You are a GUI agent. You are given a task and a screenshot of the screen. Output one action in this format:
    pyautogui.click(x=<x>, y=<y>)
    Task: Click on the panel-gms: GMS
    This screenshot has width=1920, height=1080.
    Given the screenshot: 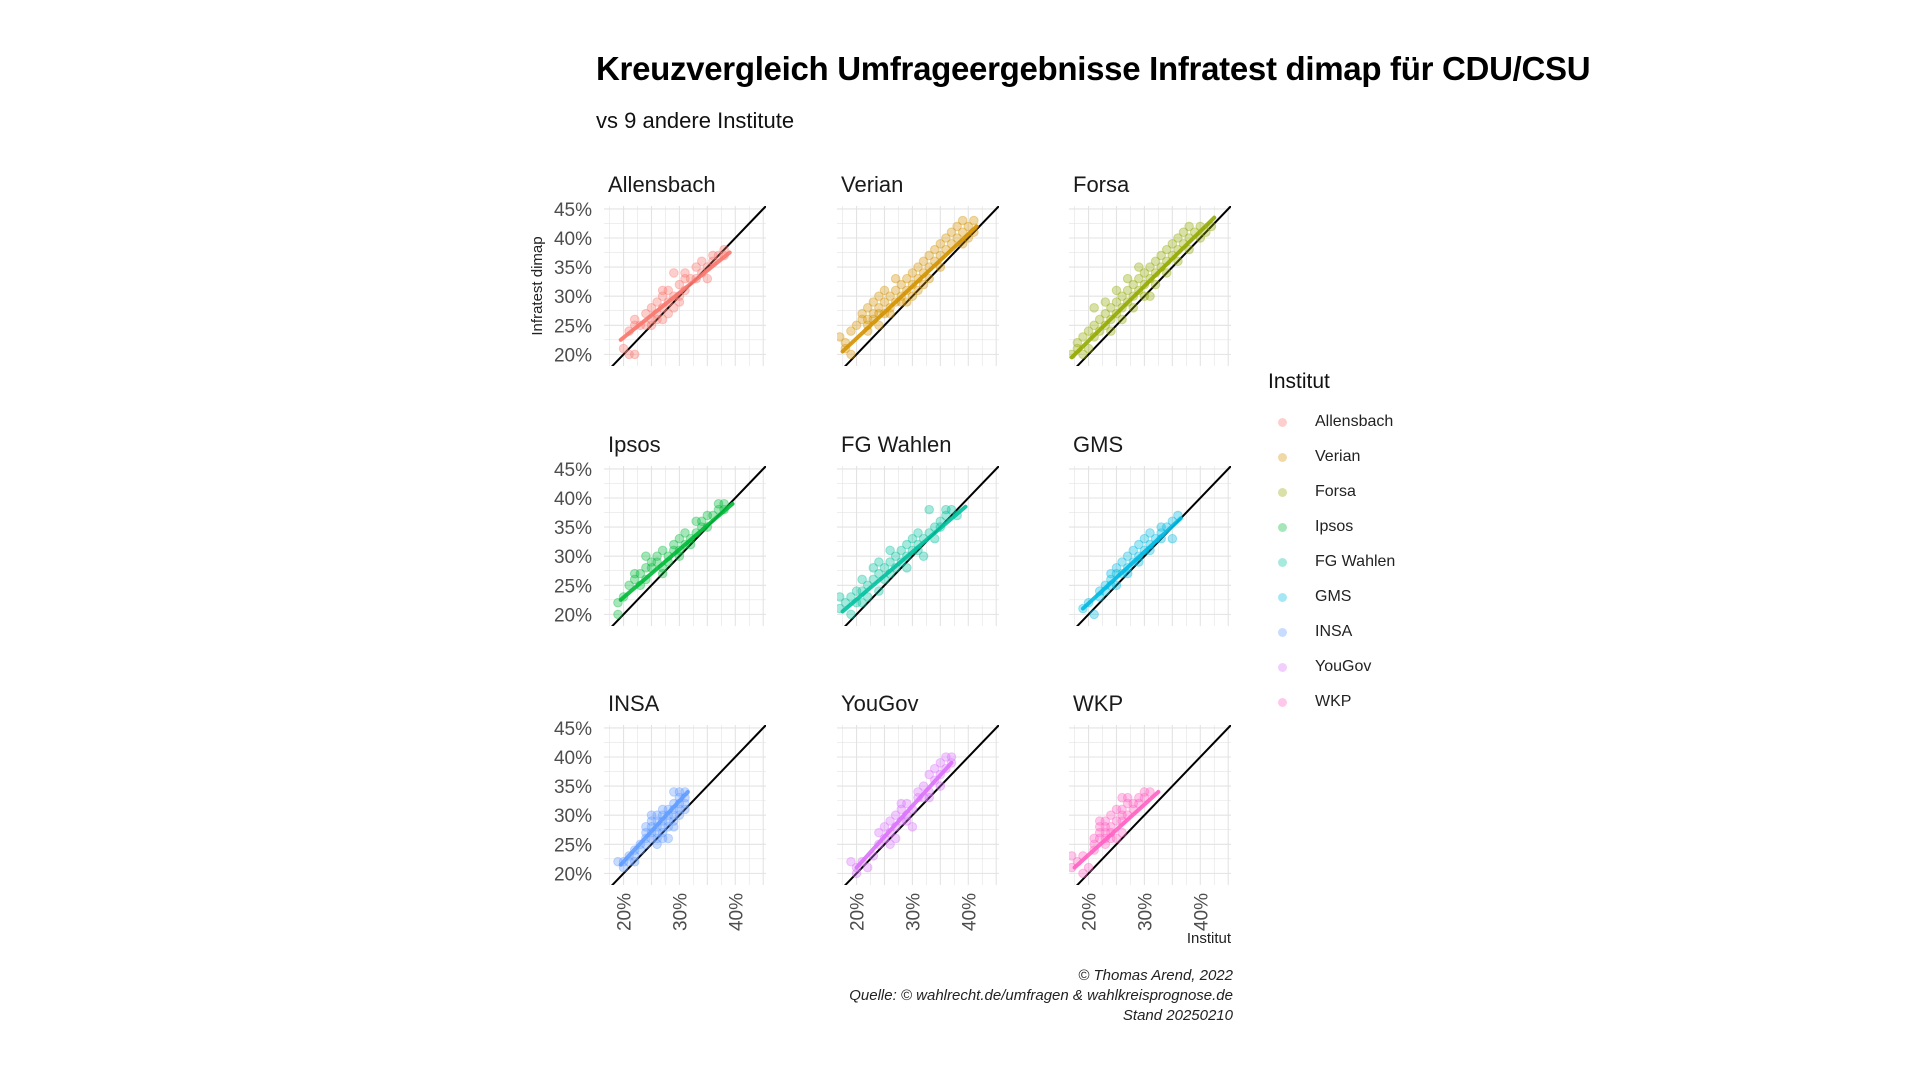 What is the action you would take?
    pyautogui.click(x=1150, y=529)
    